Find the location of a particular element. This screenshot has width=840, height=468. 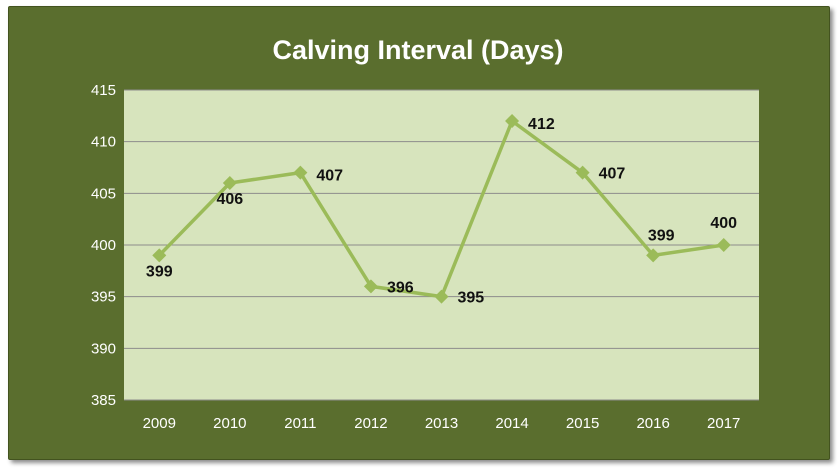

y-tick-label: 395 is located at coordinates (103, 297).